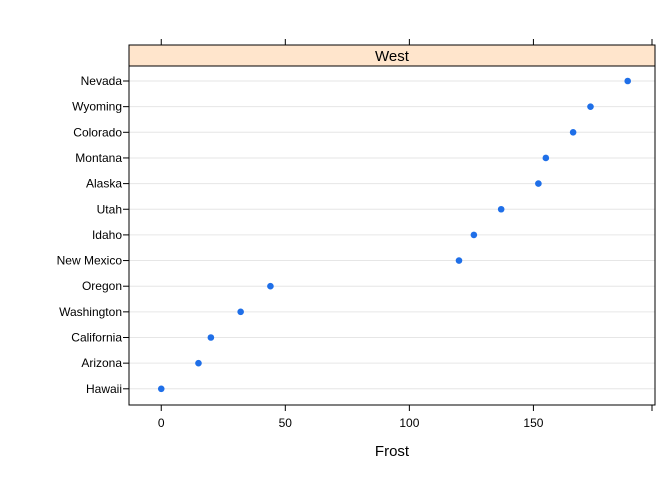 The width and height of the screenshot is (672, 480). What do you see at coordinates (102, 286) in the screenshot?
I see `category-label: Oregon` at bounding box center [102, 286].